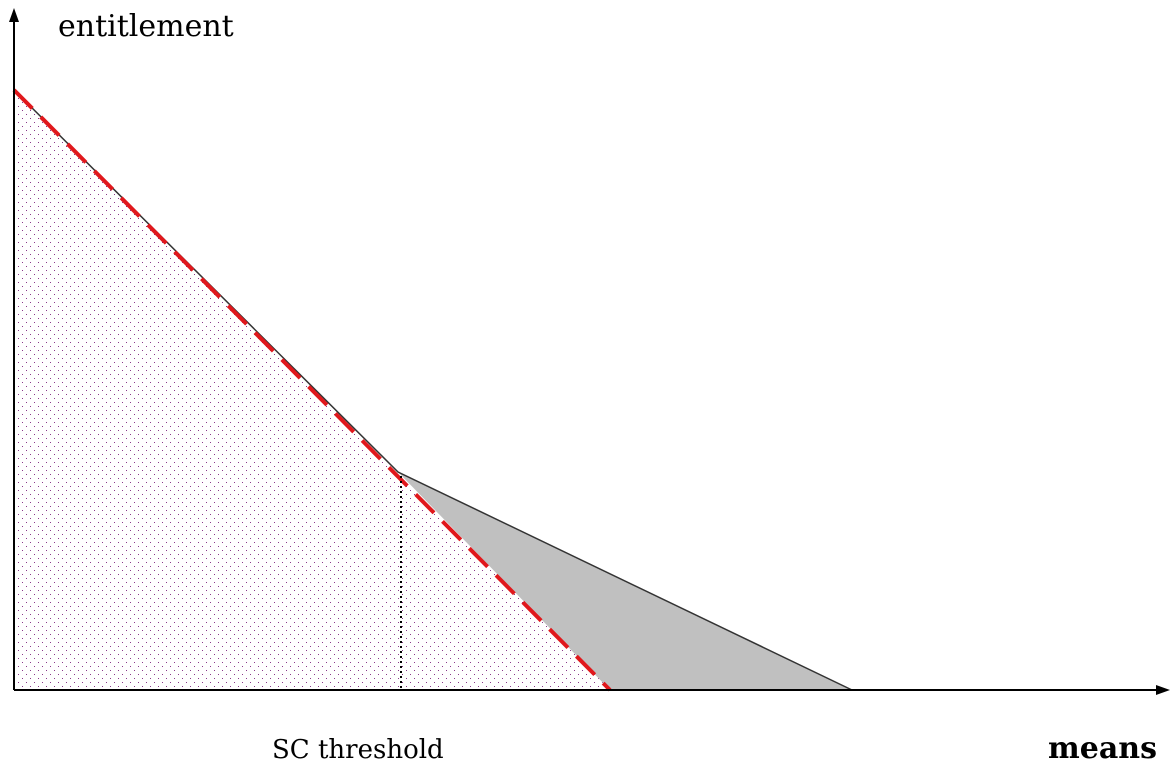 The image size is (1172, 767). Describe the element at coordinates (14, 15) in the screenshot. I see `y-arrow` at that location.